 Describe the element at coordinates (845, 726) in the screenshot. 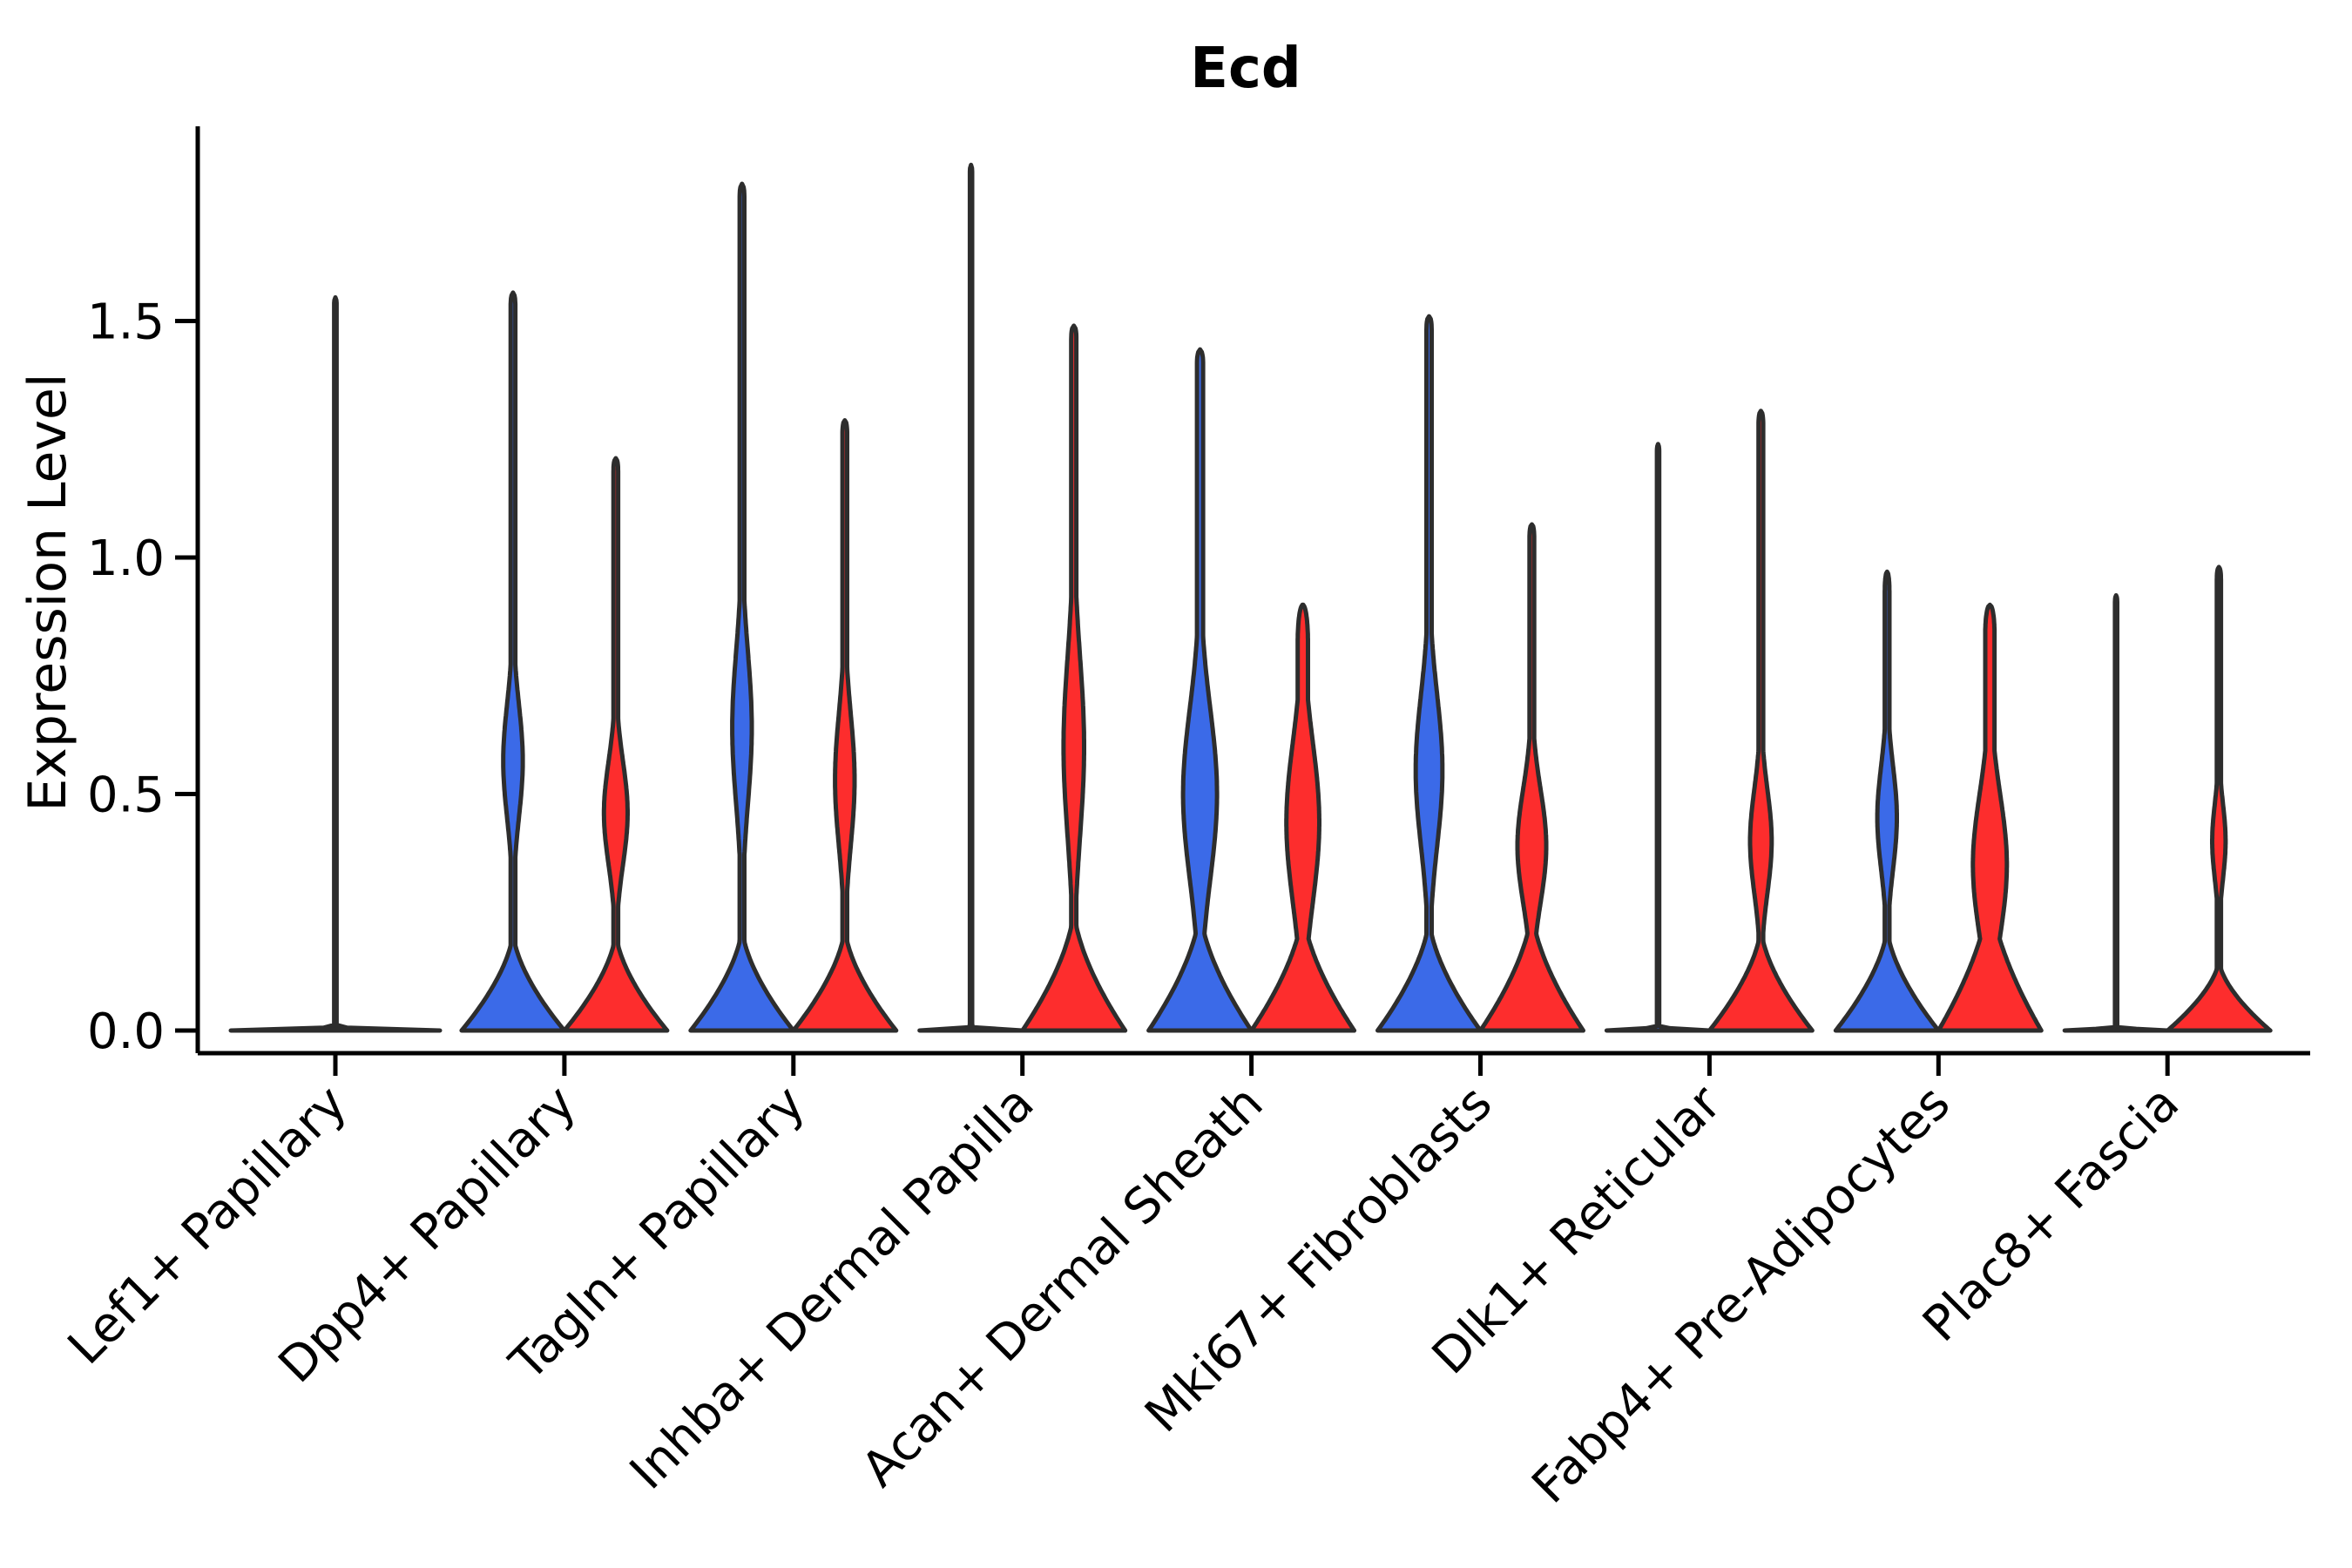

I see `violin-tagln-papillary-red` at that location.